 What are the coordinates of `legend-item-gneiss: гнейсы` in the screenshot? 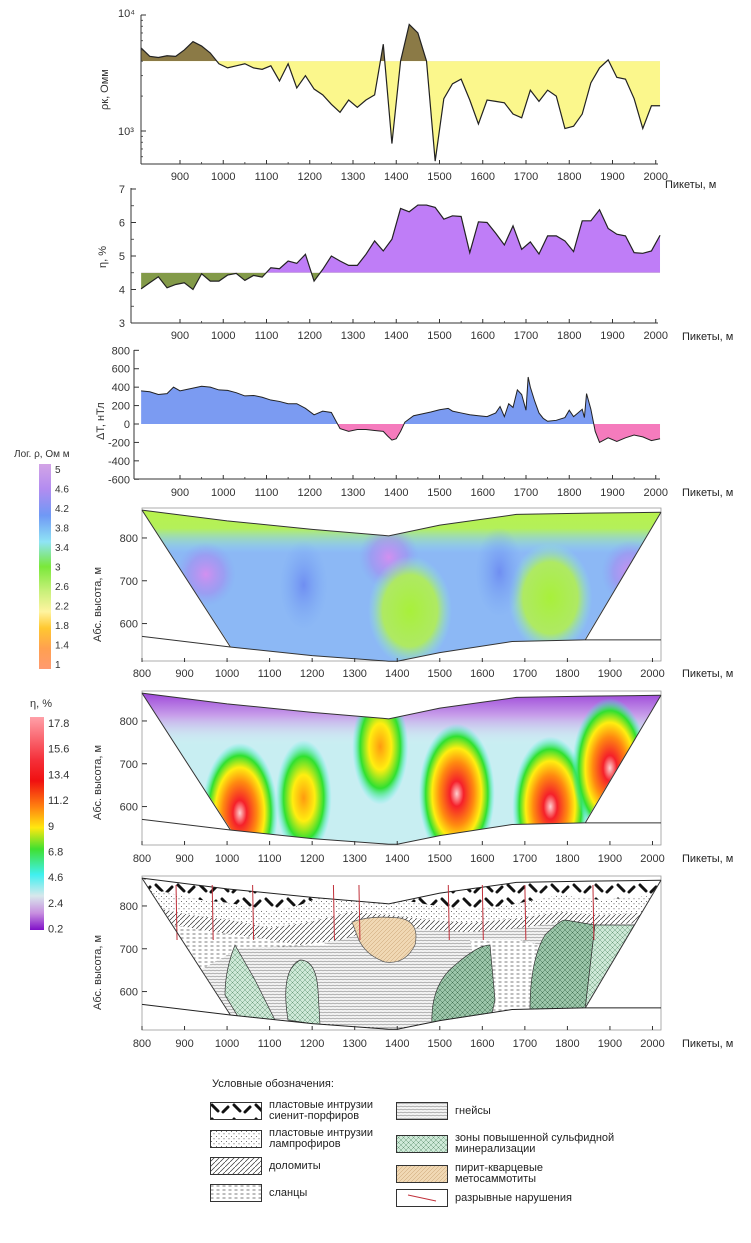 It's located at (443, 1111).